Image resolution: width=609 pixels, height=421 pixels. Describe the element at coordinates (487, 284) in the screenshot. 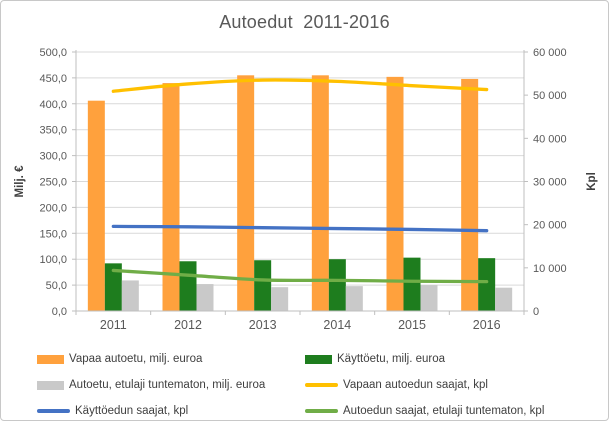

I see `bar-series1-2016` at that location.